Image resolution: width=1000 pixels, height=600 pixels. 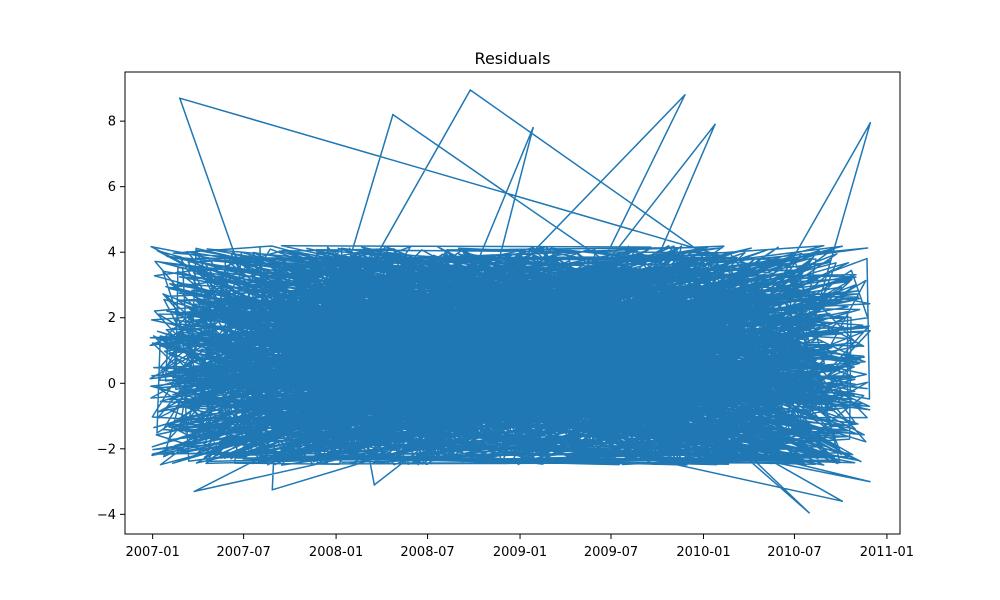 I want to click on x-tick-label: 2009-01, so click(x=520, y=552).